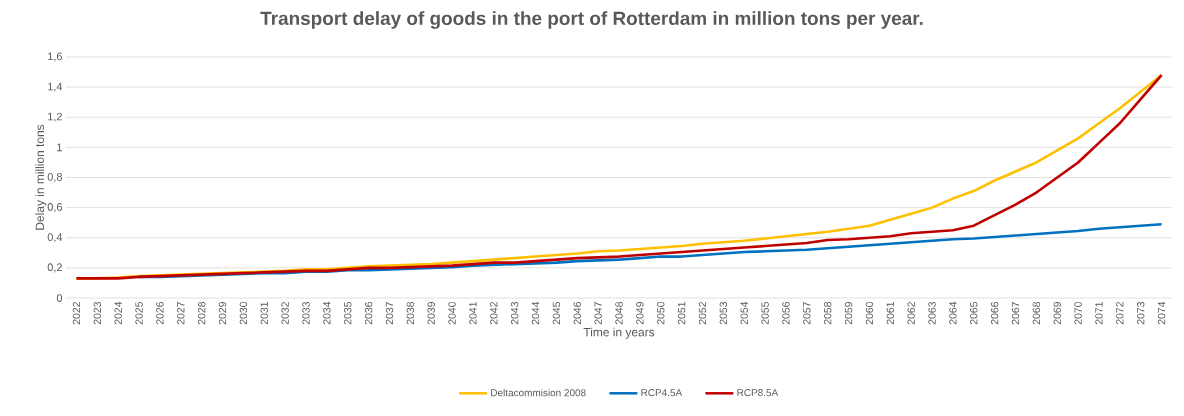 The width and height of the screenshot is (1184, 416). What do you see at coordinates (662, 393) in the screenshot?
I see `legend-label: RCP4.5A` at bounding box center [662, 393].